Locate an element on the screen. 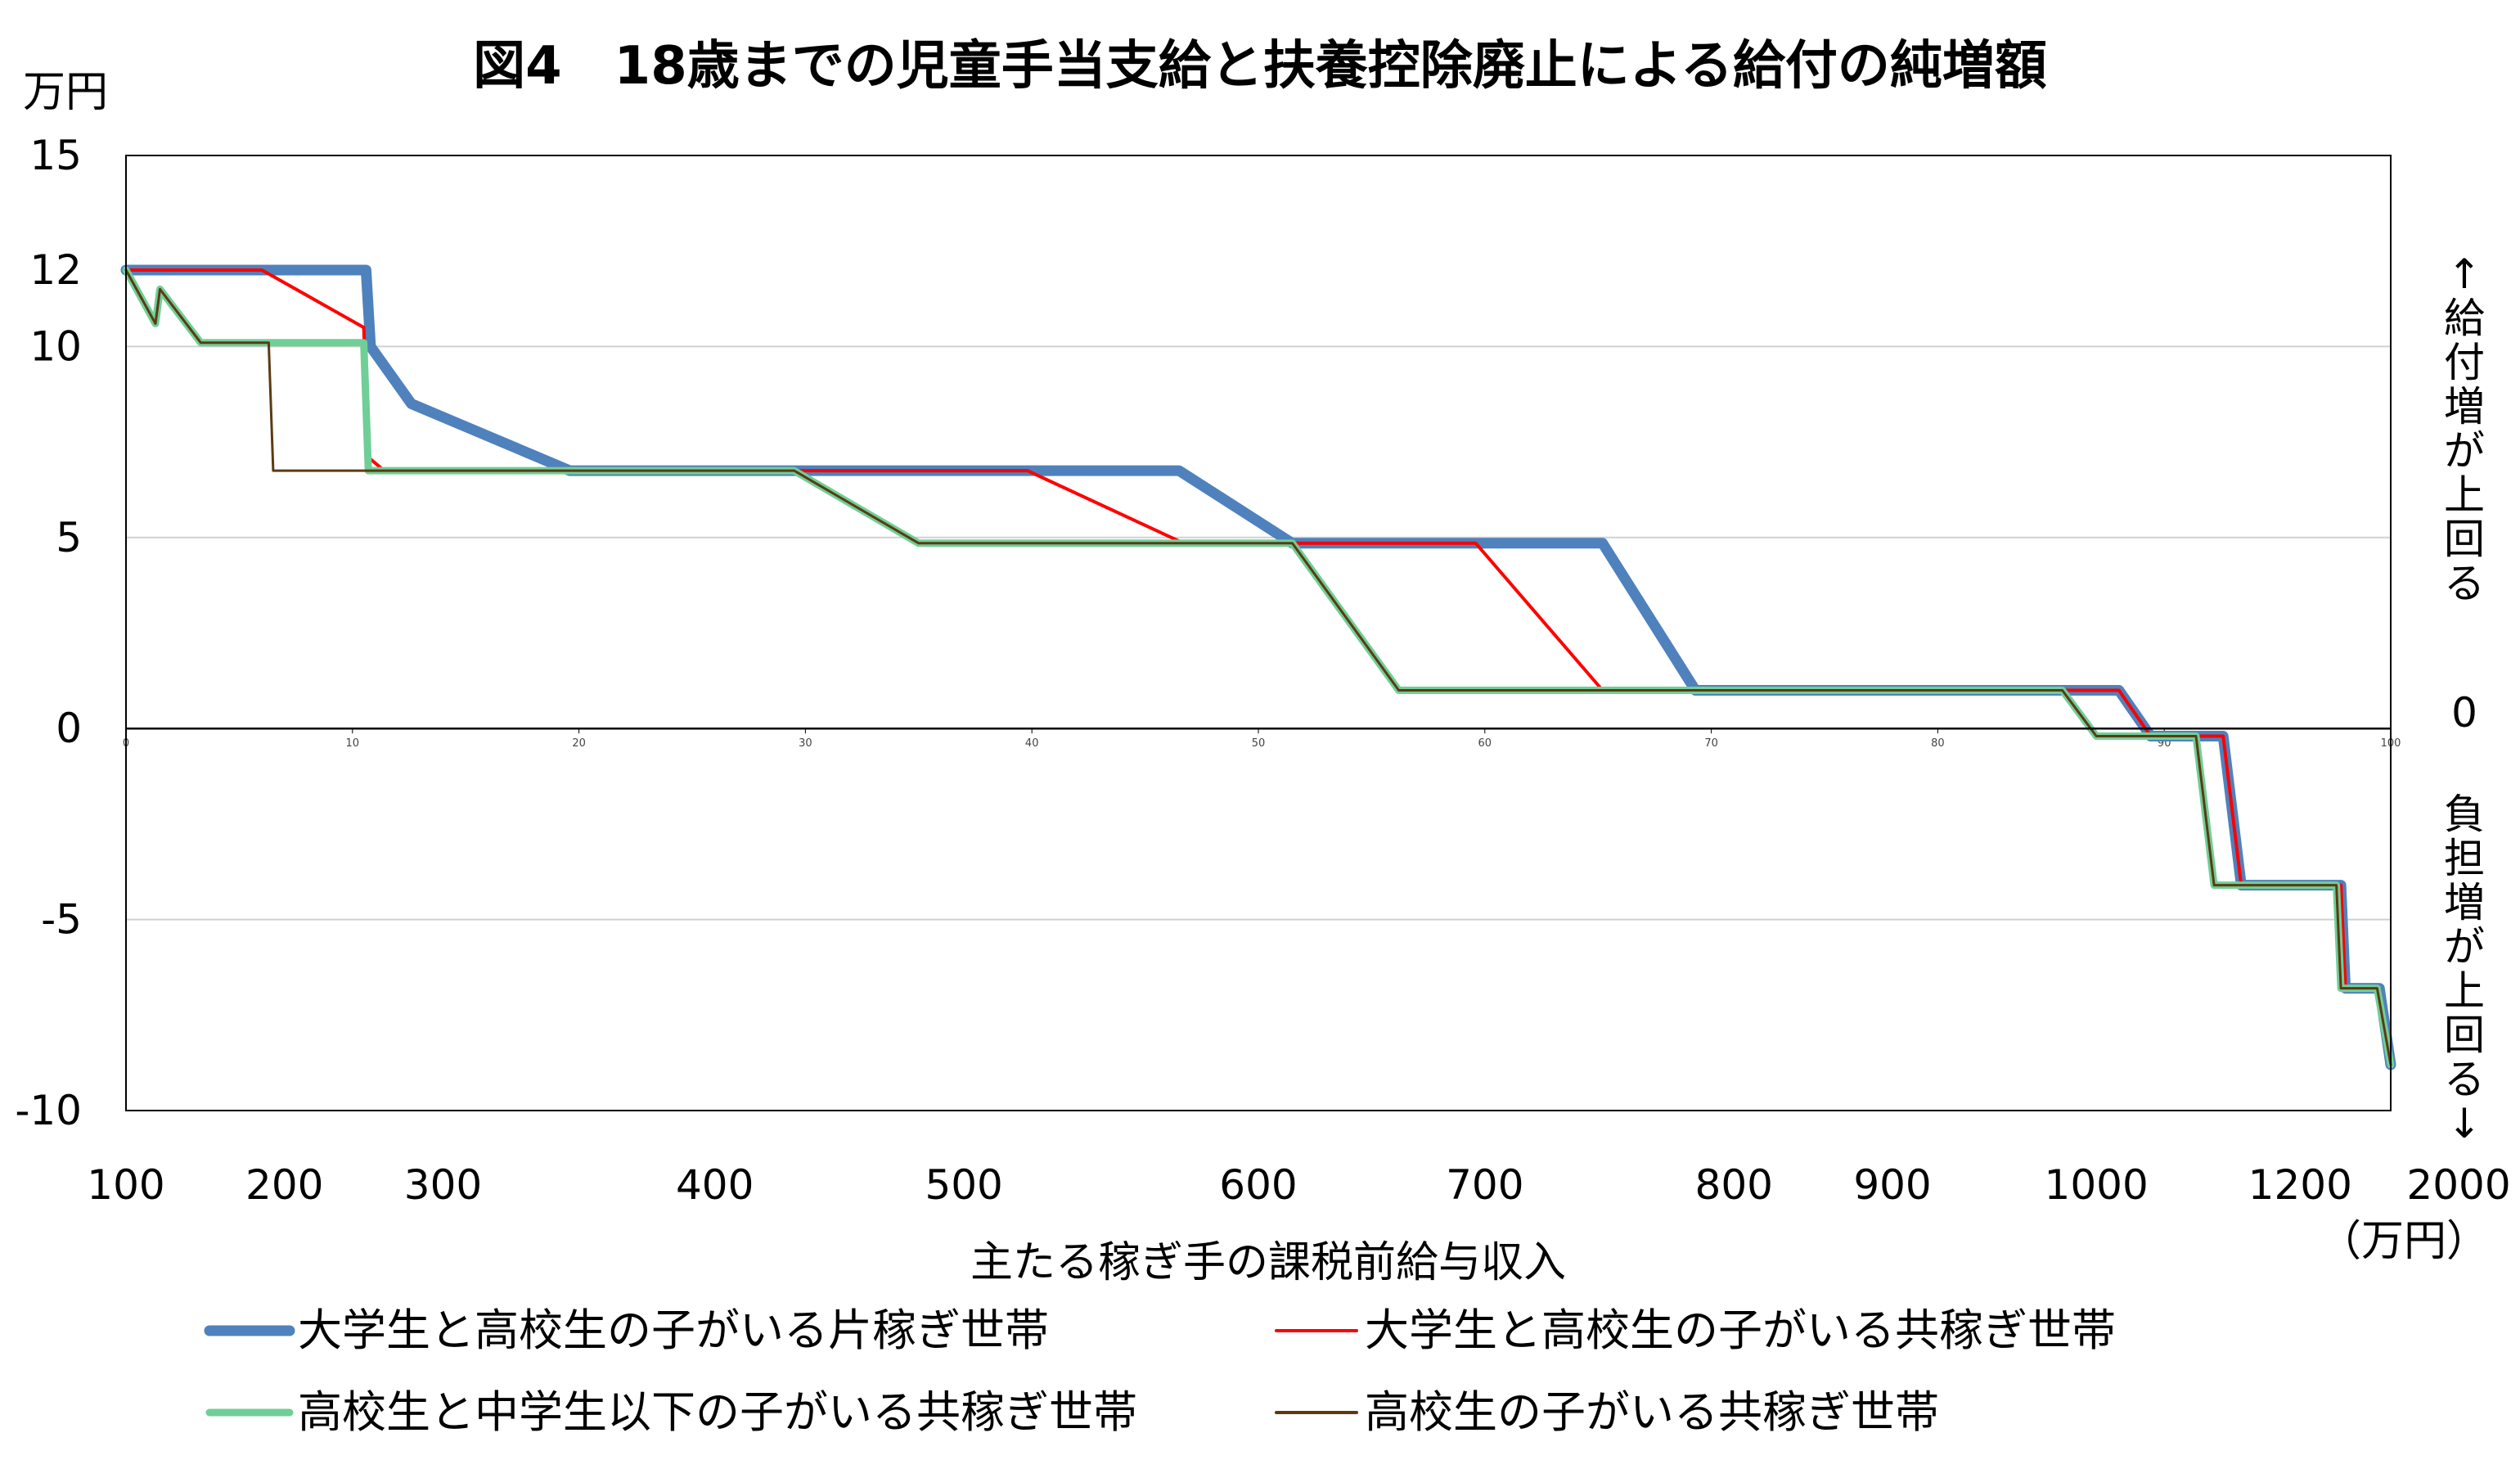 The height and width of the screenshot is (1478, 2520). legend-label-4: 高校生の子がいる共稼ぎ世帯 is located at coordinates (1652, 1412).